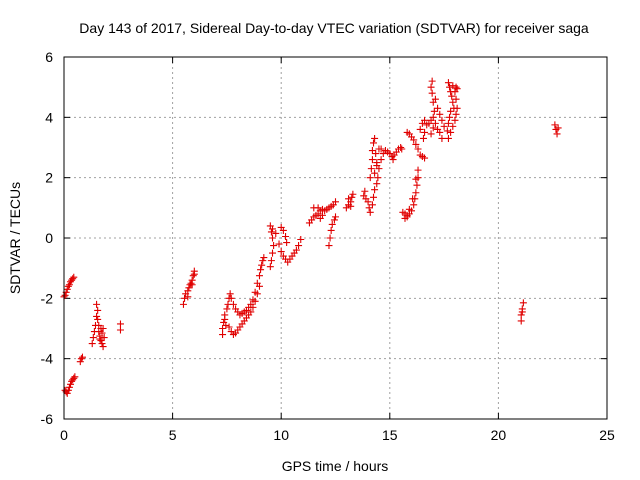 The image size is (640, 480). I want to click on y-axis-label: SDTVAR / TECUs, so click(15, 238).